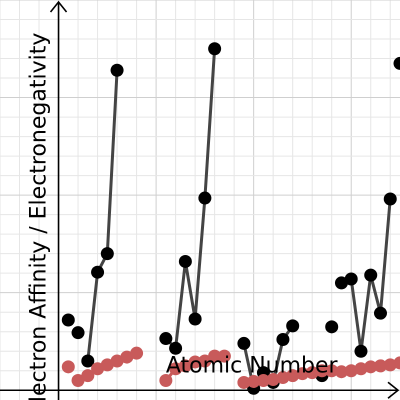 This screenshot has width=400, height=400. I want to click on x-axis-arrow, so click(393, 390).